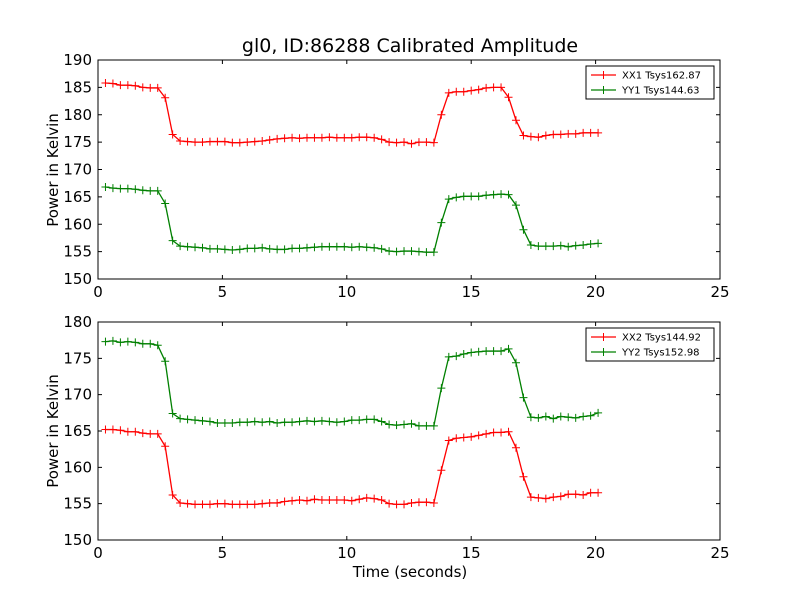 The width and height of the screenshot is (800, 600). Describe the element at coordinates (77, 224) in the screenshot. I see `top-y-tick-label: 160` at that location.